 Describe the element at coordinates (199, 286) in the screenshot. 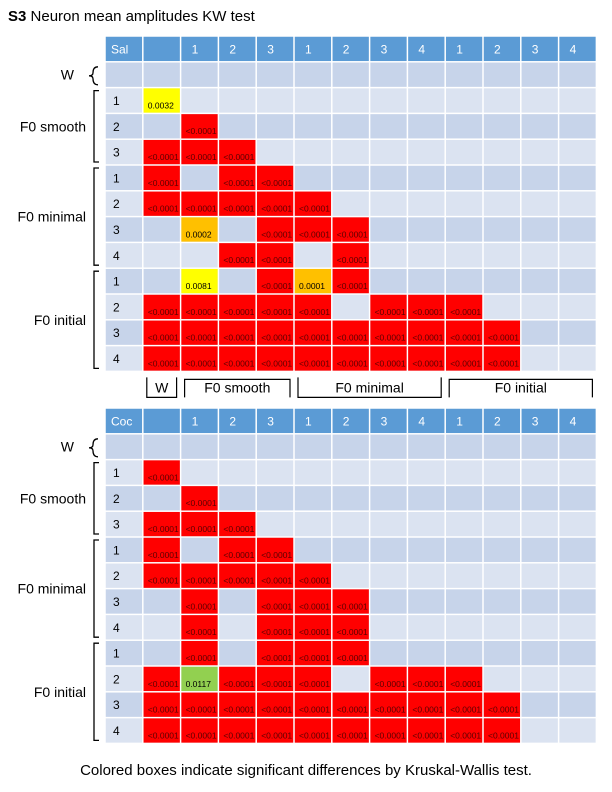

I see `t1-p-value-label: 0.0081` at that location.